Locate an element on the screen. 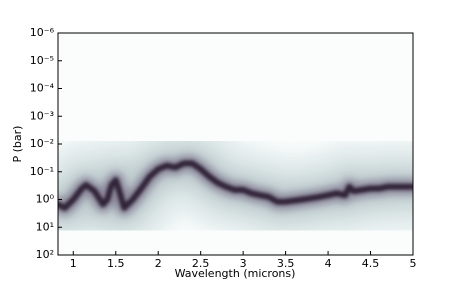  y-tick-label: 10⁻² is located at coordinates (42, 143).